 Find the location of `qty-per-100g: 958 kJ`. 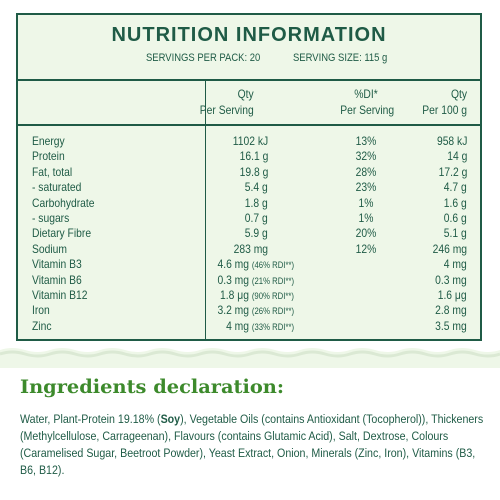

qty-per-100g: 958 kJ is located at coordinates (451, 141).